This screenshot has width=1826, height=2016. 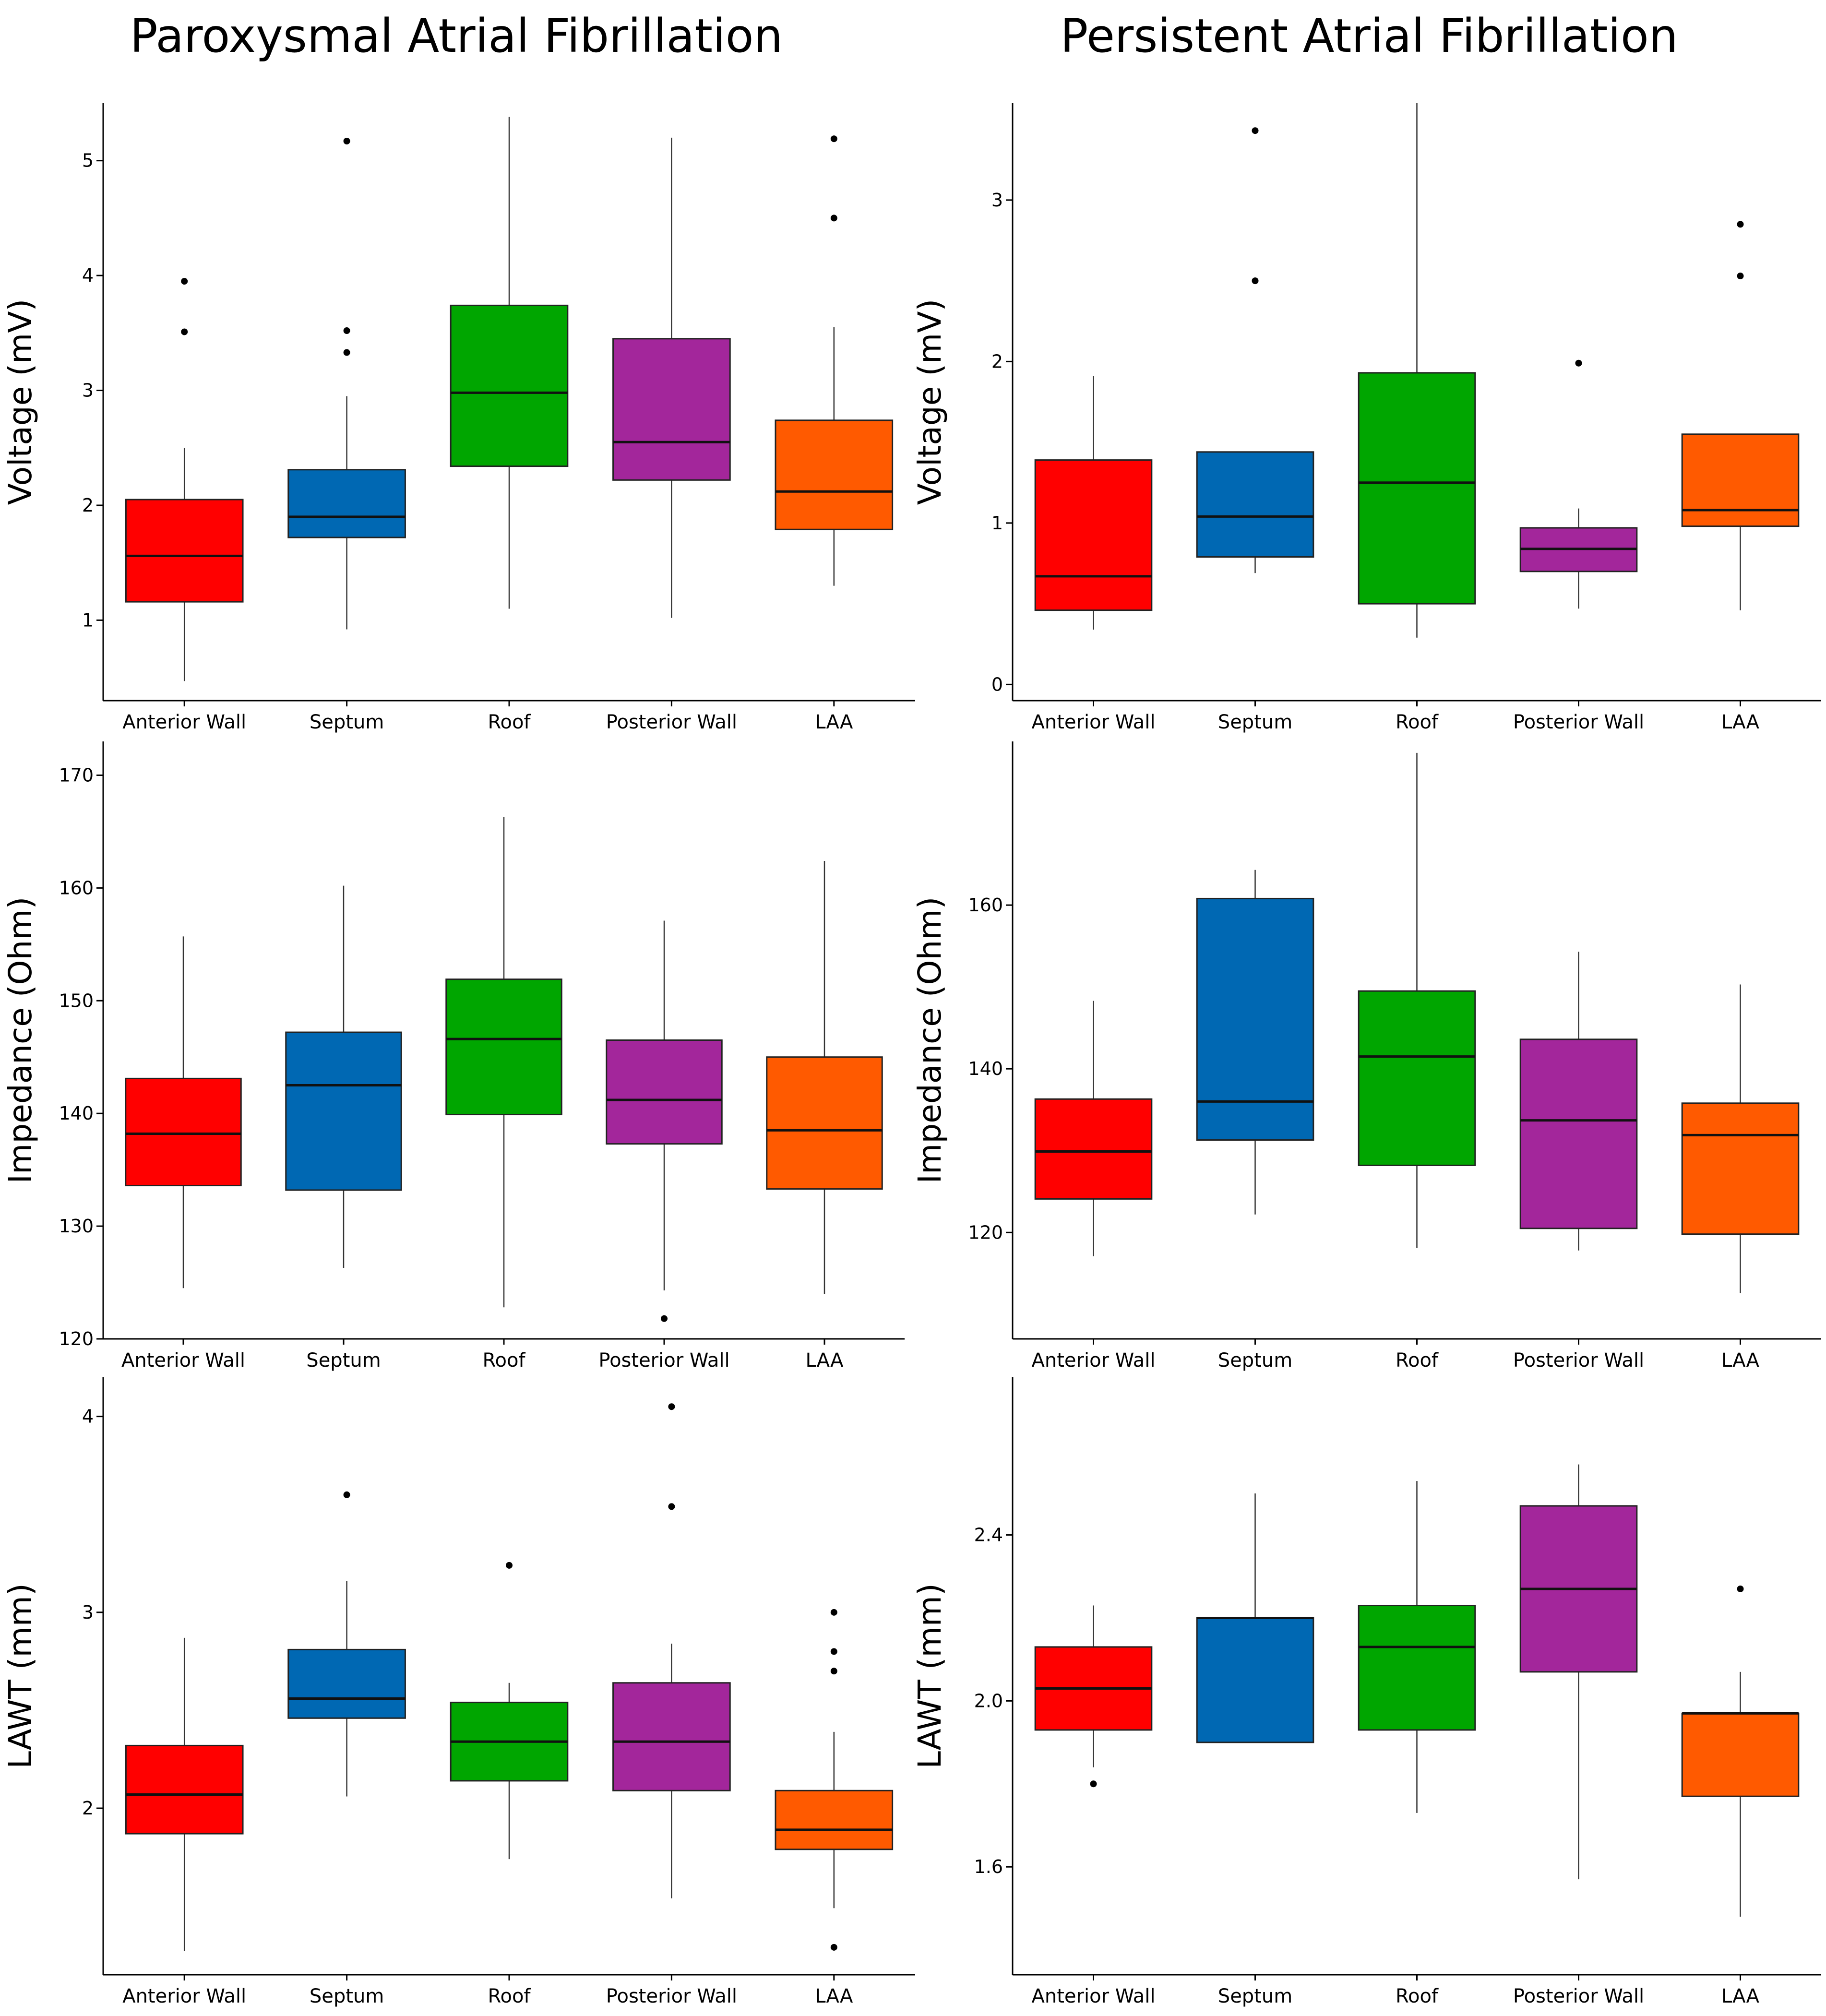 I want to click on y-tick-label: 160, so click(x=76, y=888).